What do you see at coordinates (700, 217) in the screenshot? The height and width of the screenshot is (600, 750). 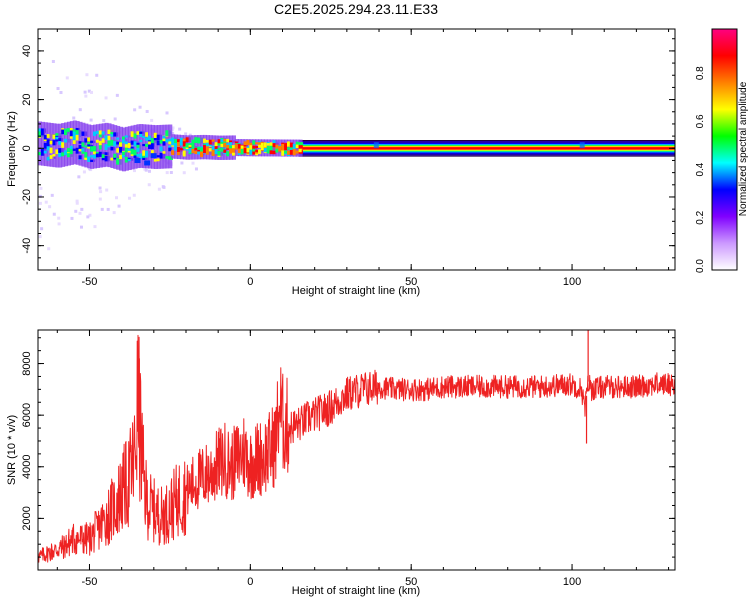 I see `colorbar-tick-label: 0.2` at bounding box center [700, 217].